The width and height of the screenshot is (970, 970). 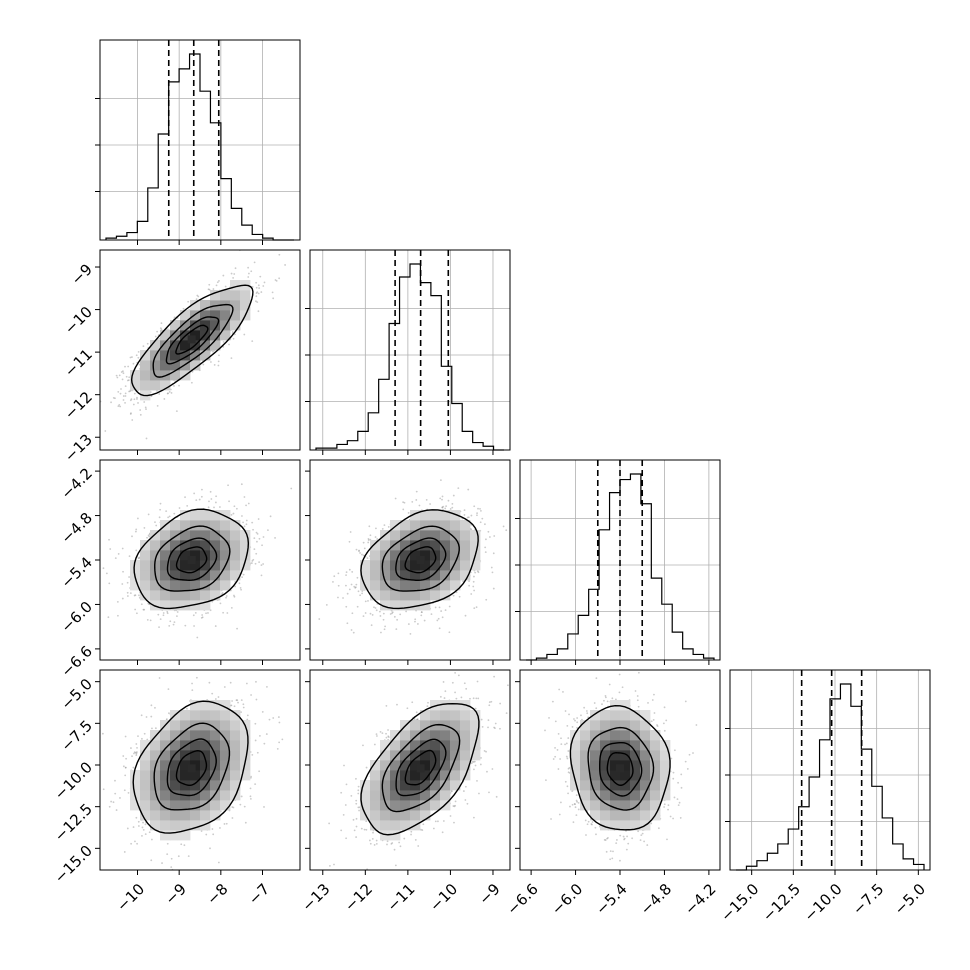 What do you see at coordinates (78, 320) in the screenshot?
I see `y-tick-label: −10` at bounding box center [78, 320].